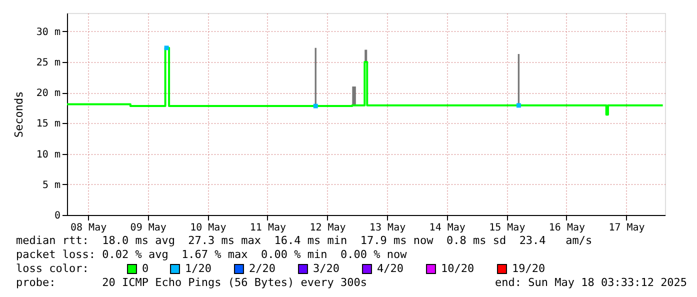 The width and height of the screenshot is (697, 297). Describe the element at coordinates (48, 154) in the screenshot. I see `y-tick-label: 10 m` at that location.